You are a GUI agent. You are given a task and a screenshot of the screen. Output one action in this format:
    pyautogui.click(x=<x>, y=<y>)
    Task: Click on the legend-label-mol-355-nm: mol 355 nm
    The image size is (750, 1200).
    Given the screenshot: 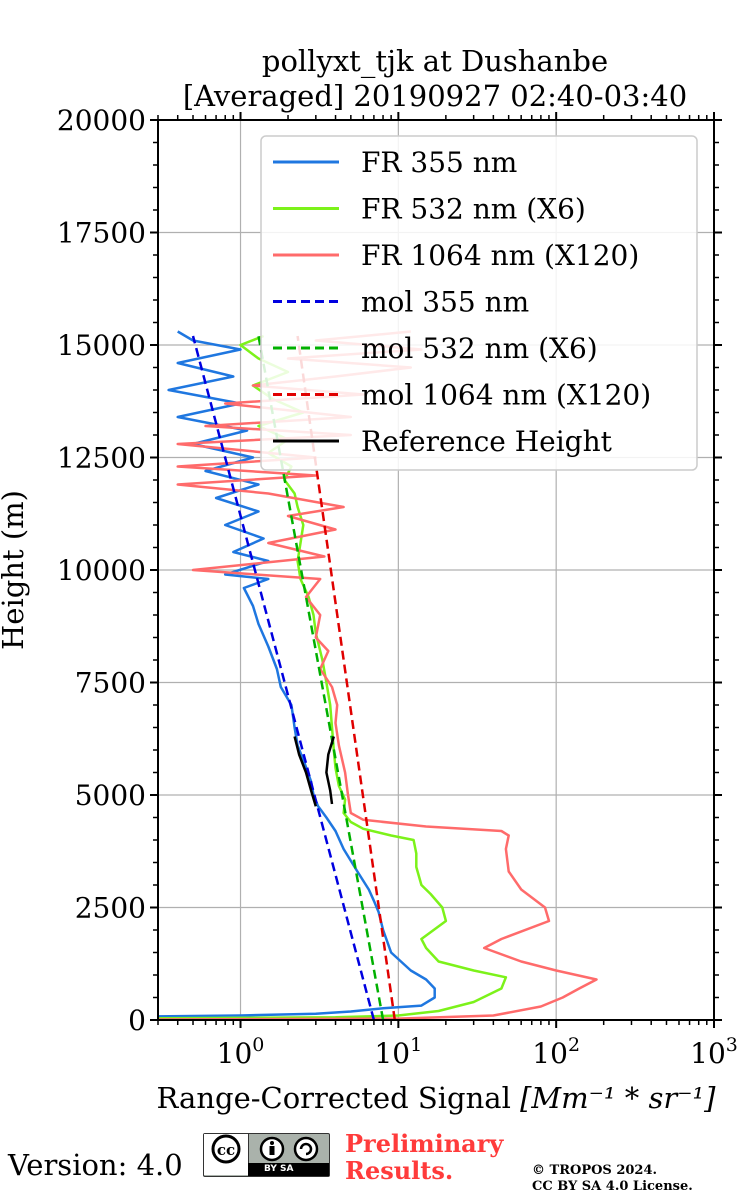 What is the action you would take?
    pyautogui.click(x=445, y=302)
    